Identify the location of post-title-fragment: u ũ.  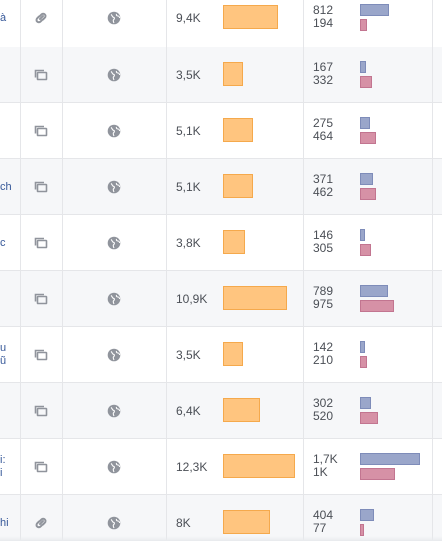
(3, 354).